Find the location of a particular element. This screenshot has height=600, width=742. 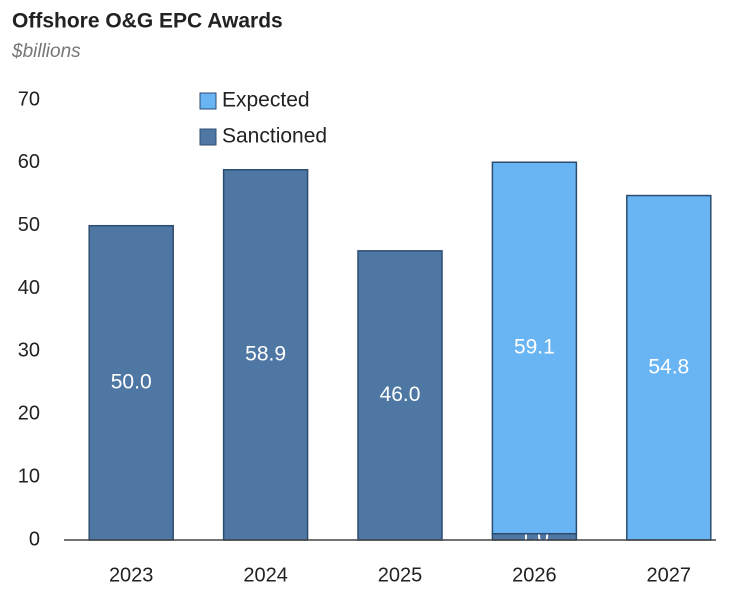

y-tick-label: 40 is located at coordinates (29, 288).